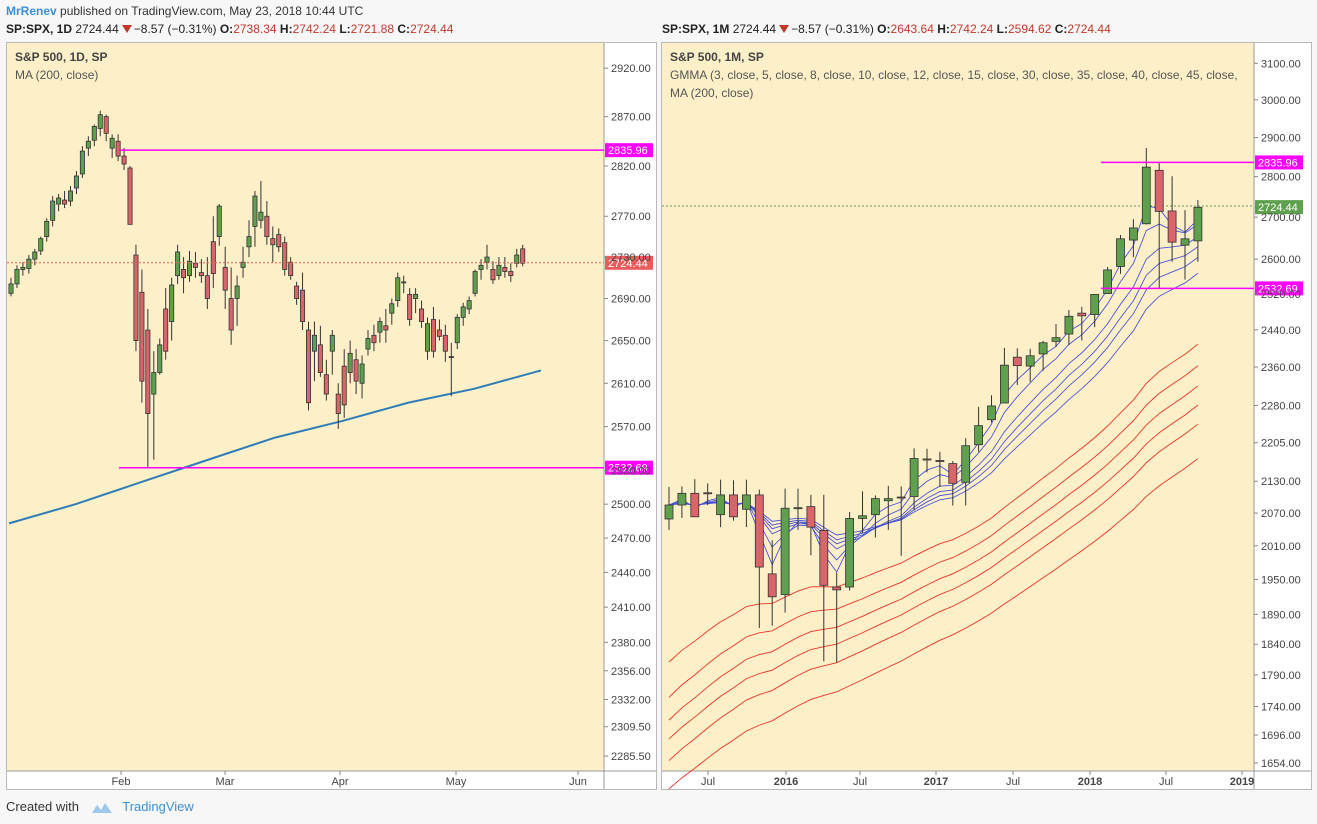  I want to click on right-xtick-label: 2016, so click(786, 782).